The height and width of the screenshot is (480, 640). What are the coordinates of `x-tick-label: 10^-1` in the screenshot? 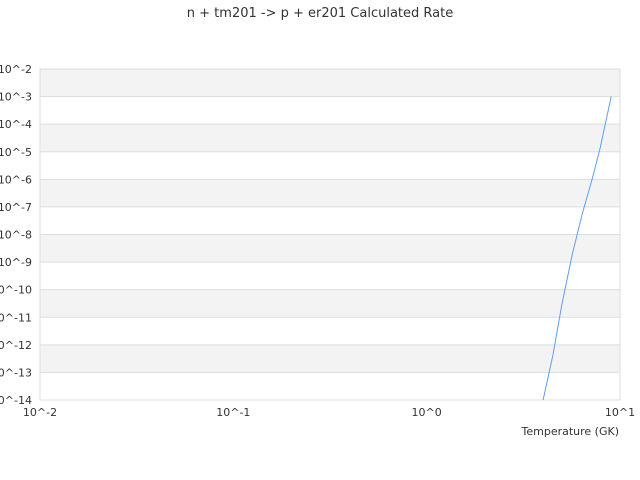 It's located at (233, 412).